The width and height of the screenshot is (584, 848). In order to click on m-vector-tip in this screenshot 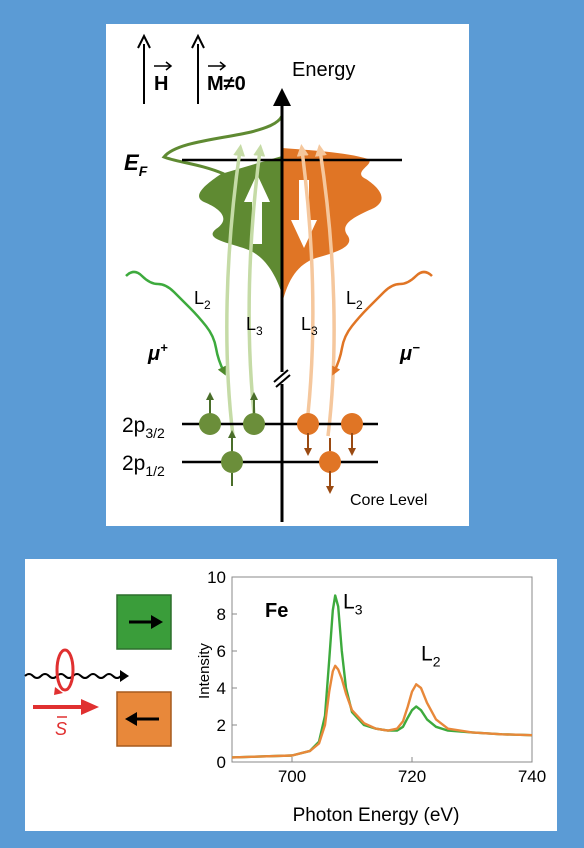, I will do `click(223, 66)`.